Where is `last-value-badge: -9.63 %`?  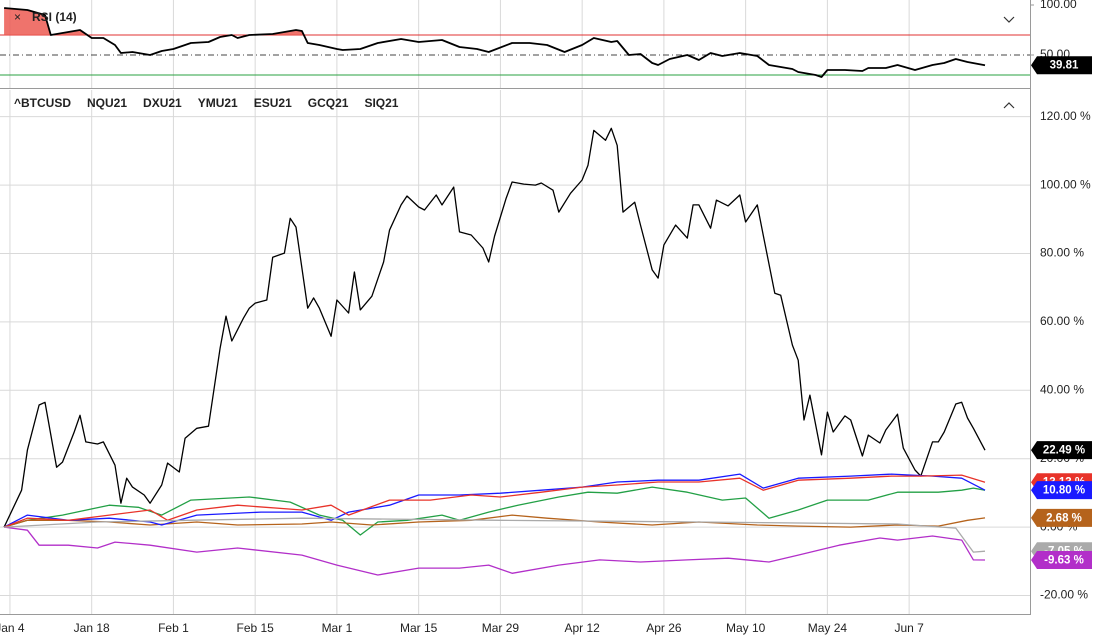
last-value-badge: -9.63 % is located at coordinates (1061, 560).